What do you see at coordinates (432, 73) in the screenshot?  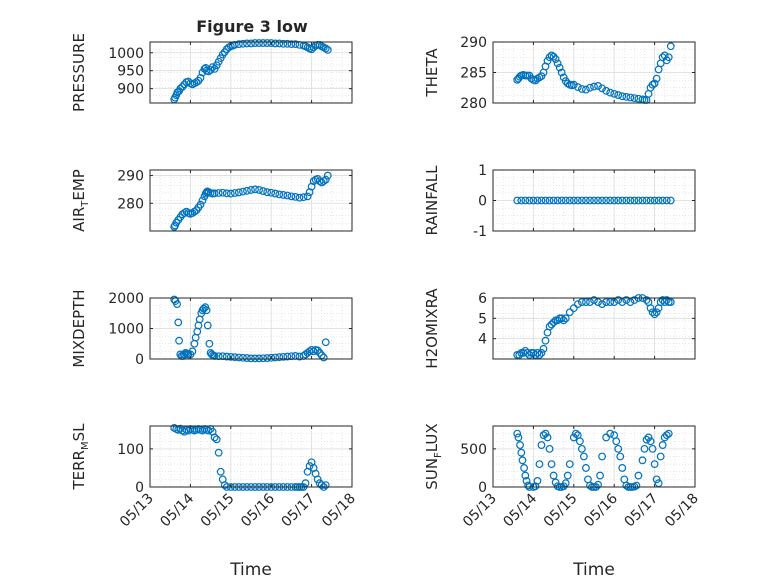 I see `y-axis-label: THETA` at bounding box center [432, 73].